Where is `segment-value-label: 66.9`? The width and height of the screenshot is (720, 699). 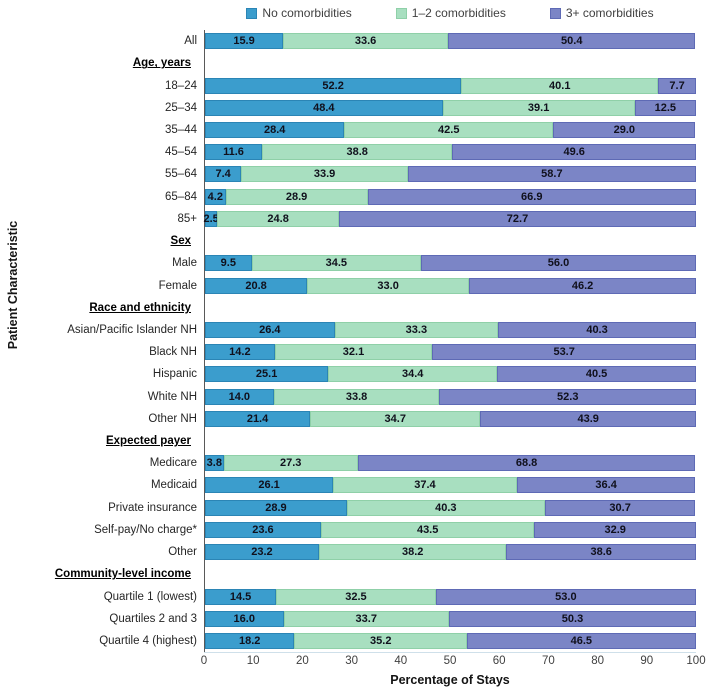
segment-value-label: 66.9 is located at coordinates (532, 196).